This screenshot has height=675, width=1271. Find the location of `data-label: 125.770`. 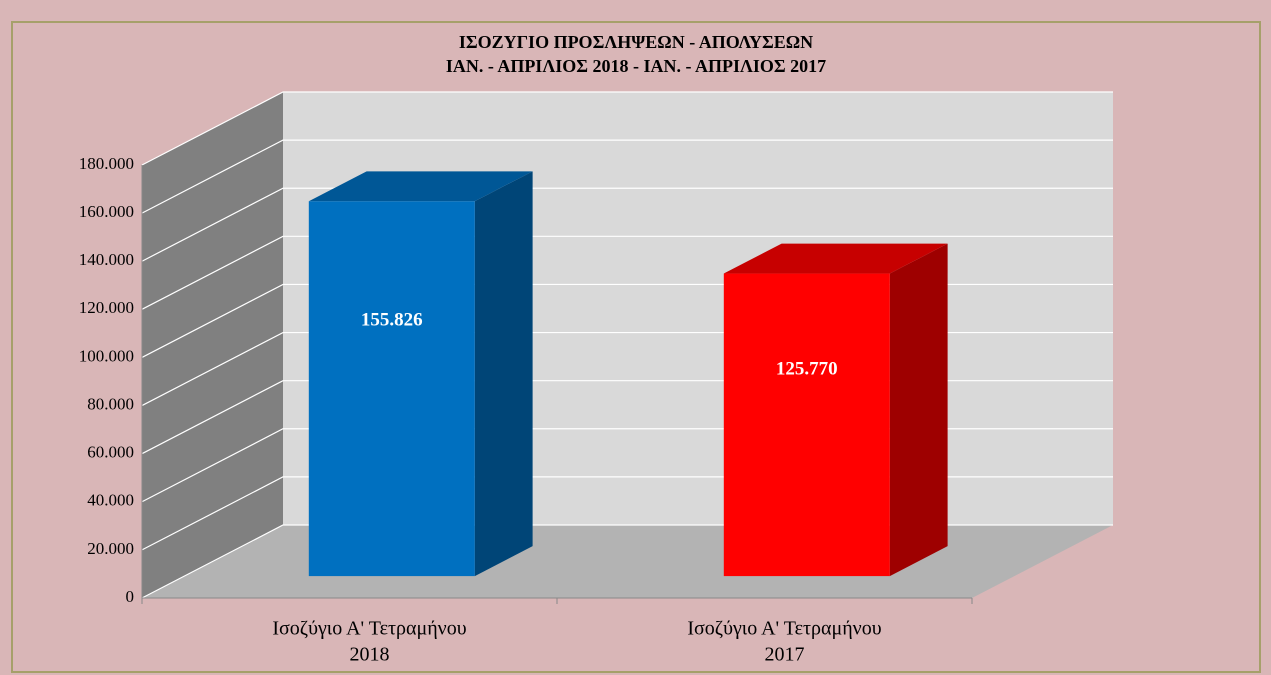

data-label: 125.770 is located at coordinates (807, 369).